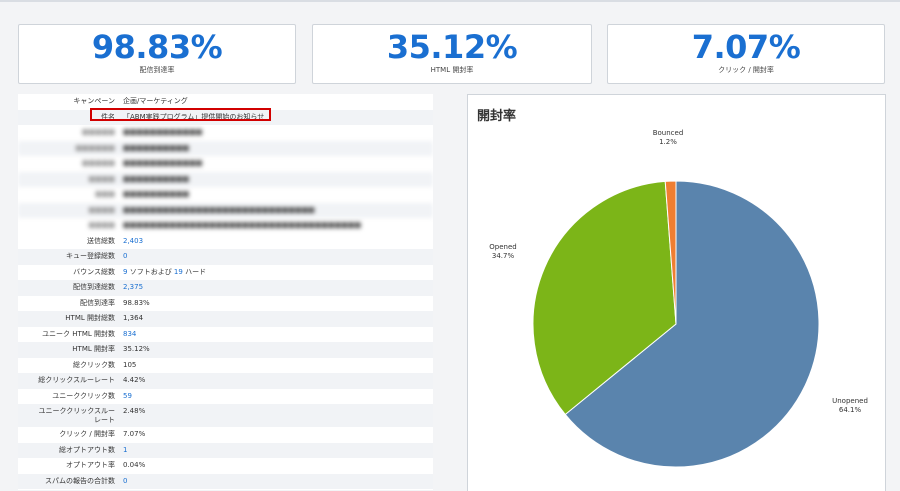 Image resolution: width=900 pixels, height=491 pixels. Describe the element at coordinates (127, 395) in the screenshot. I see `stat-value: 59` at that location.